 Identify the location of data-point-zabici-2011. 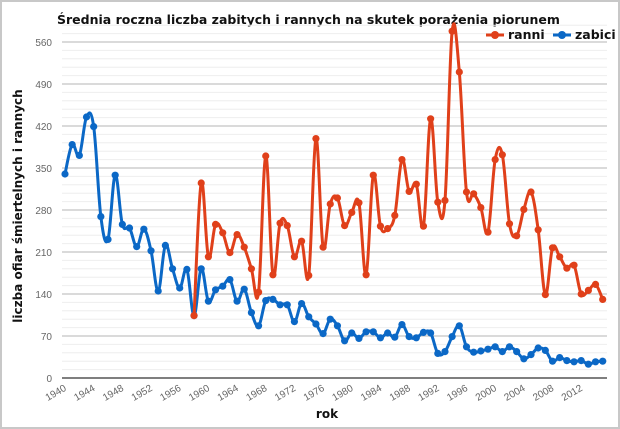
(574, 362).